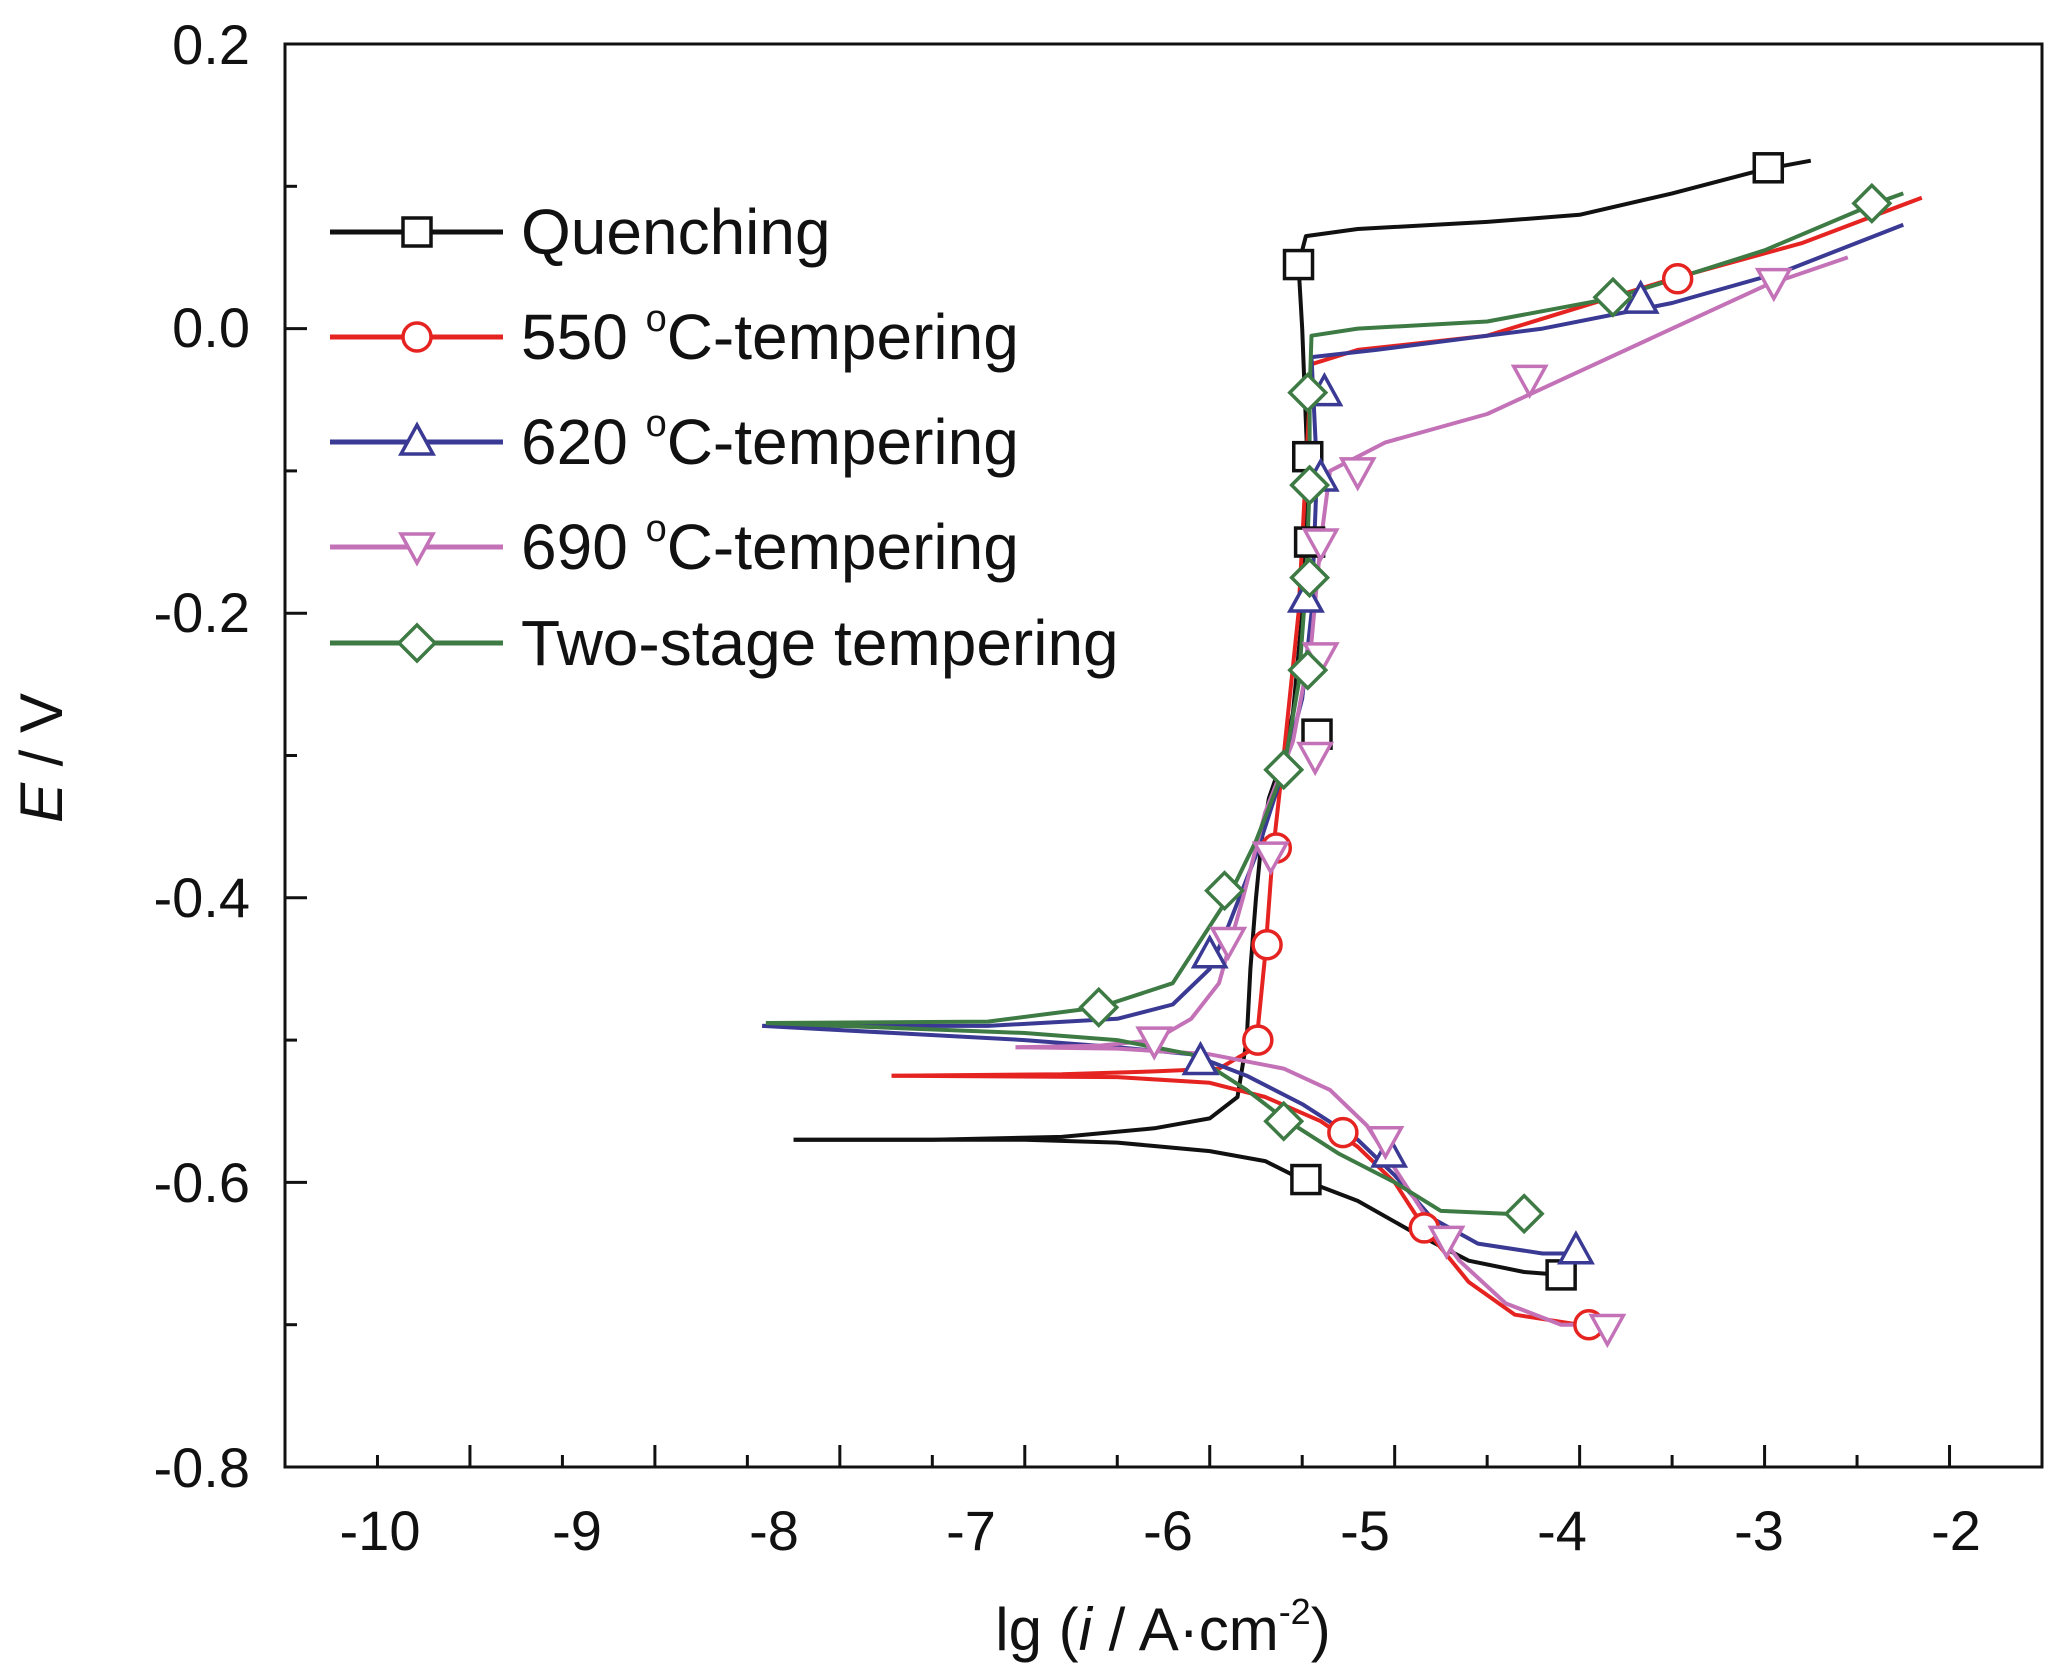 The image size is (2050, 1679). I want to click on x-tick-label: -5, so click(1365, 1530).